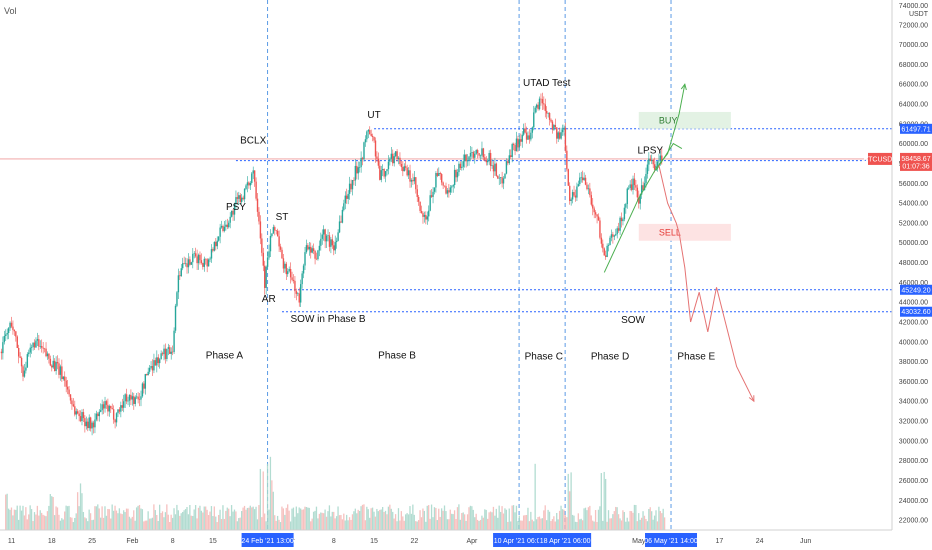 The image size is (932, 550). Describe the element at coordinates (913, 441) in the screenshot. I see `price-tick-label: 30000.00` at that location.